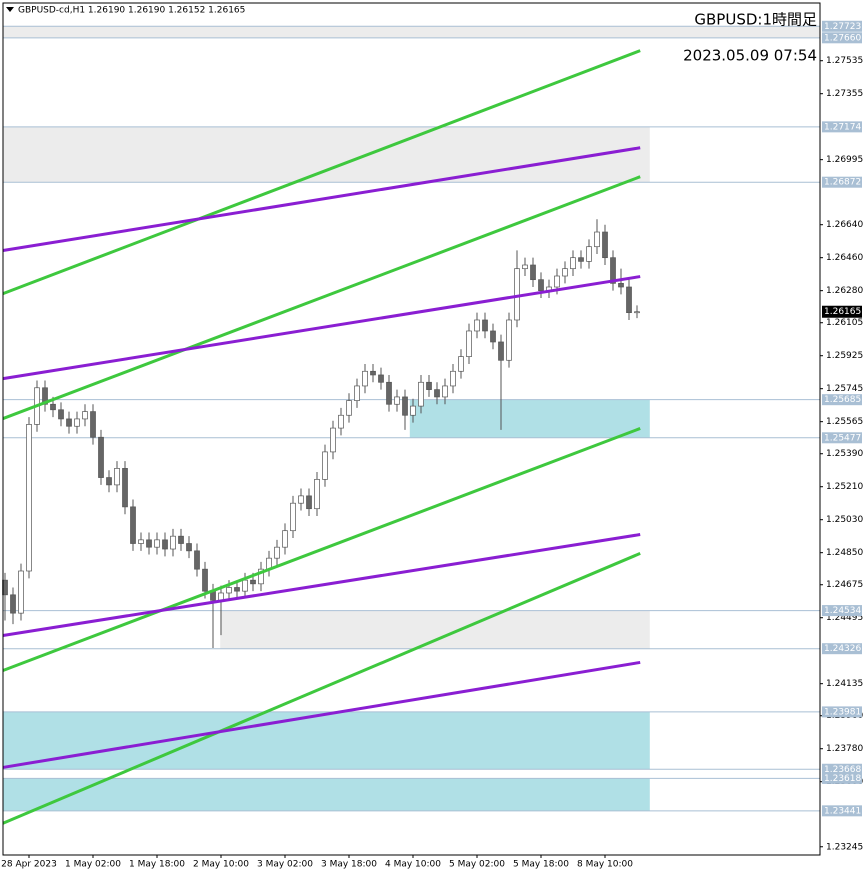  What do you see at coordinates (844, 487) in the screenshot?
I see `y-tick-label: 1.25210` at bounding box center [844, 487].